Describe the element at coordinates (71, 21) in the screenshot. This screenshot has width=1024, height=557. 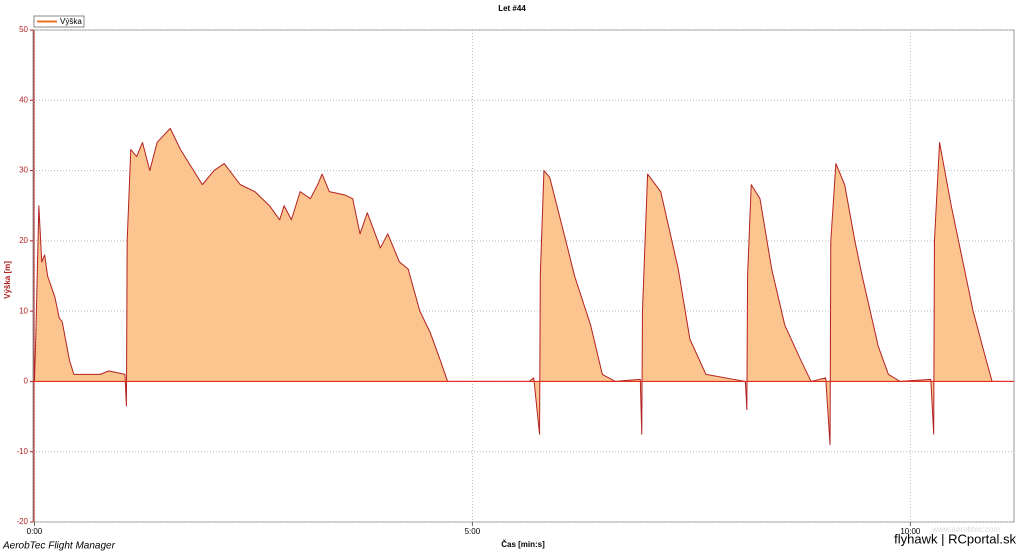
I see `legend-label: Výška` at that location.